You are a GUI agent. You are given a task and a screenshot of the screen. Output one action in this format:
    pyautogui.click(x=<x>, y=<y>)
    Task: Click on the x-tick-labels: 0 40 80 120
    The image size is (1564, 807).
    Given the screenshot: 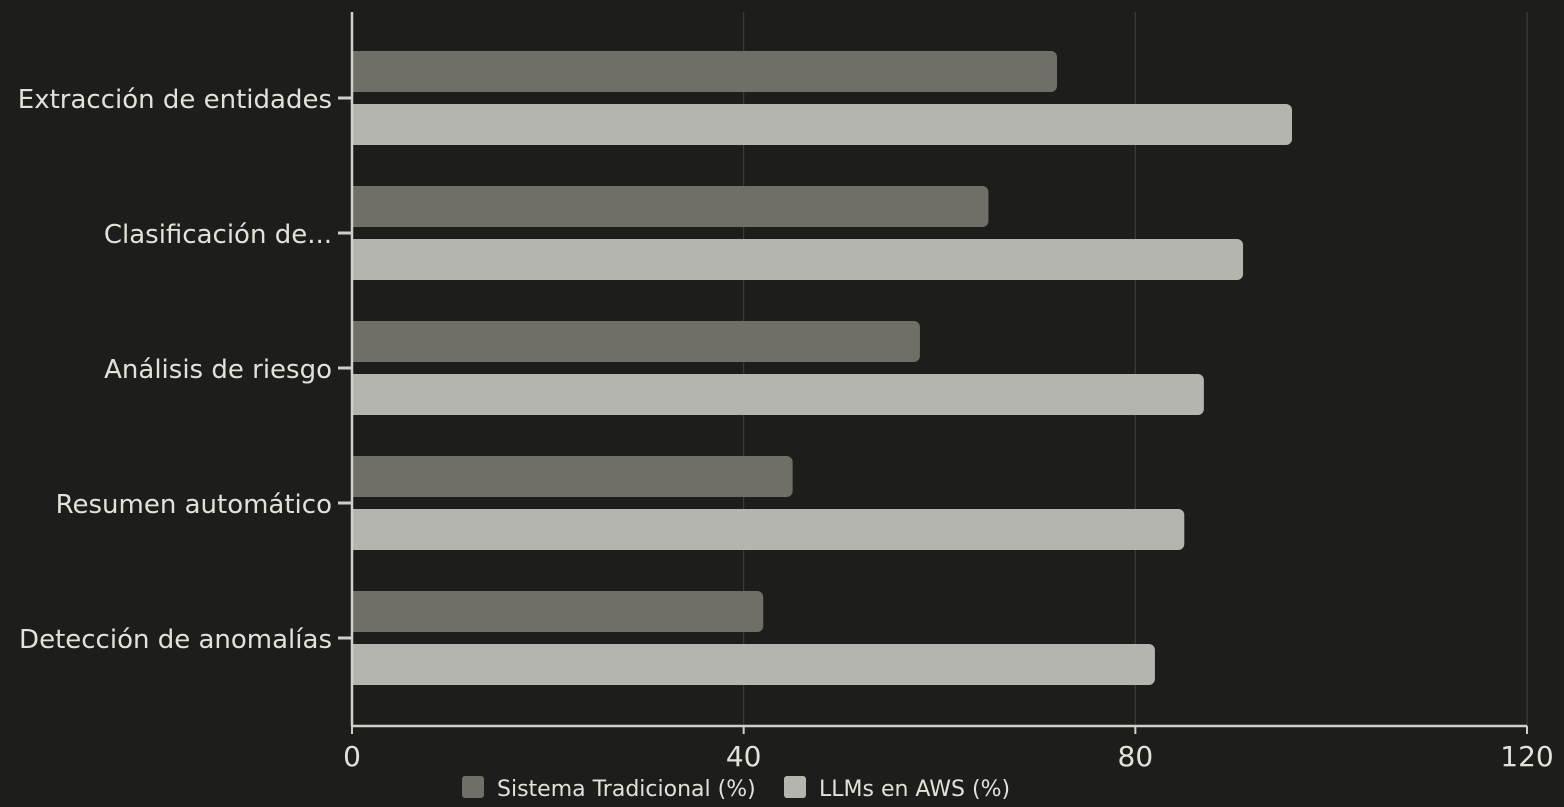 What is the action you would take?
    pyautogui.click(x=948, y=756)
    